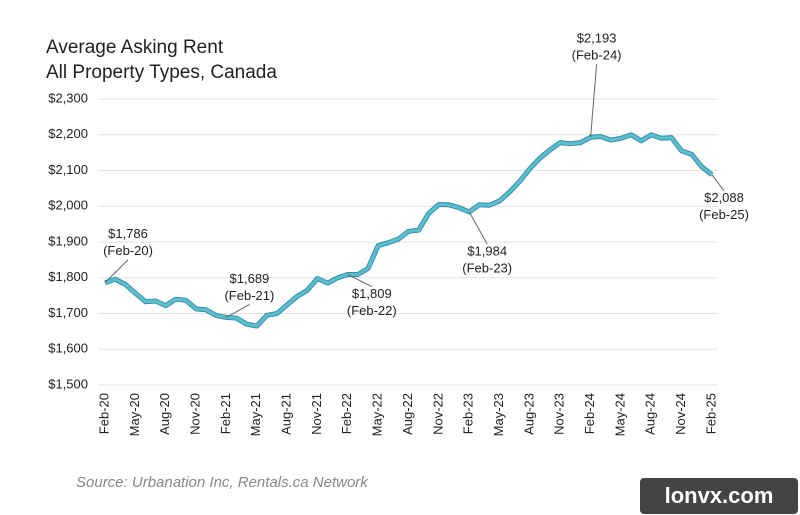  What do you see at coordinates (619, 414) in the screenshot?
I see `x-tick-label: May-24` at bounding box center [619, 414].